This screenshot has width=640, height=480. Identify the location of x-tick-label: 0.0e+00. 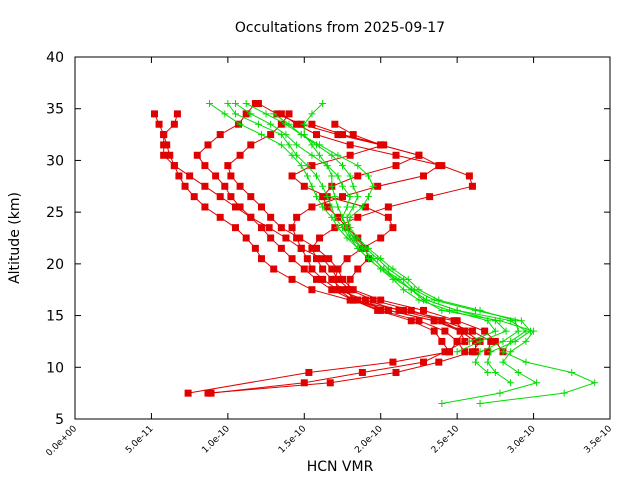
(62, 441).